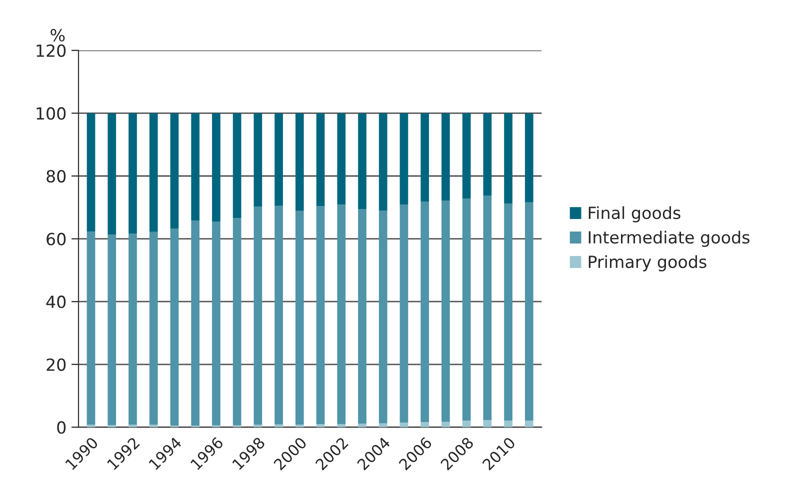 Image resolution: width=785 pixels, height=480 pixels. What do you see at coordinates (57, 35) in the screenshot?
I see `y-axis-title: %` at bounding box center [57, 35].